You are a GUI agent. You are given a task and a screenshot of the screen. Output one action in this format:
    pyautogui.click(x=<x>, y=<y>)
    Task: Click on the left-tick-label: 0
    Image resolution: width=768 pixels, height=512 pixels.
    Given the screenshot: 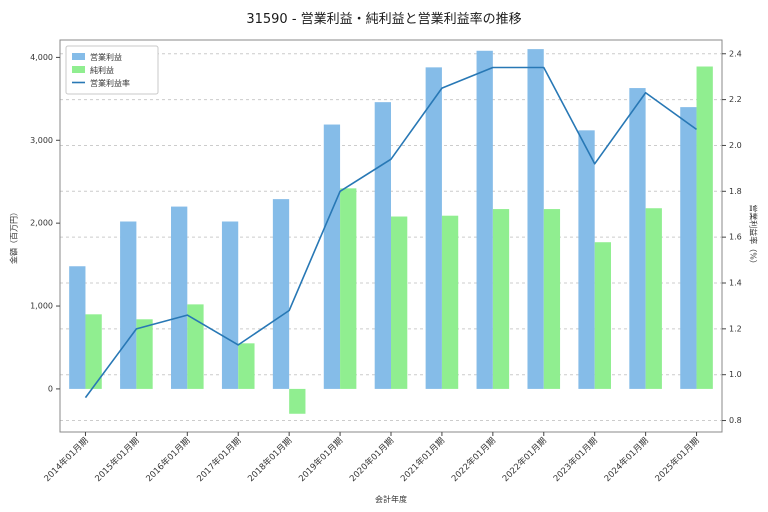 What is the action you would take?
    pyautogui.click(x=50, y=388)
    